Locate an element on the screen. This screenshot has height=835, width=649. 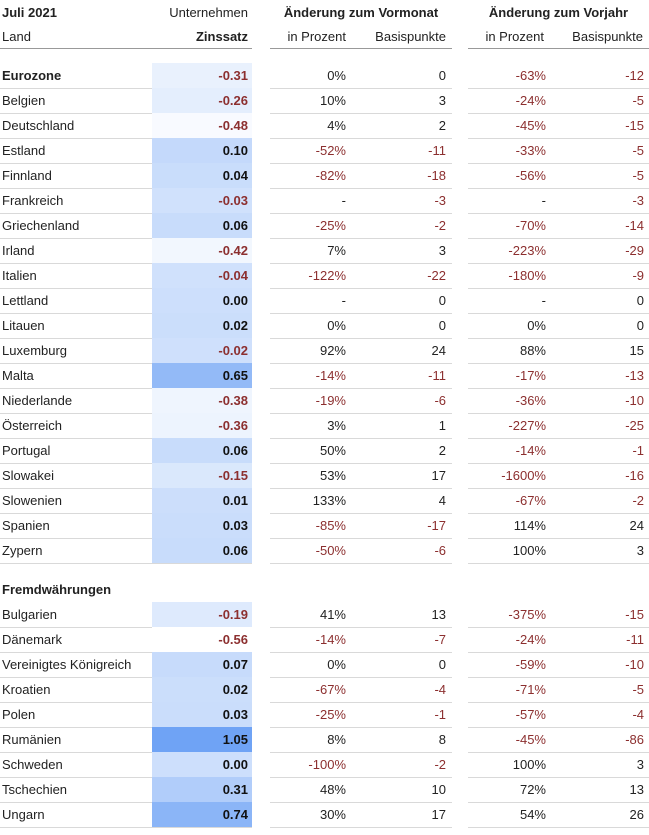
rate-cell: 0.06 is located at coordinates (202, 550).